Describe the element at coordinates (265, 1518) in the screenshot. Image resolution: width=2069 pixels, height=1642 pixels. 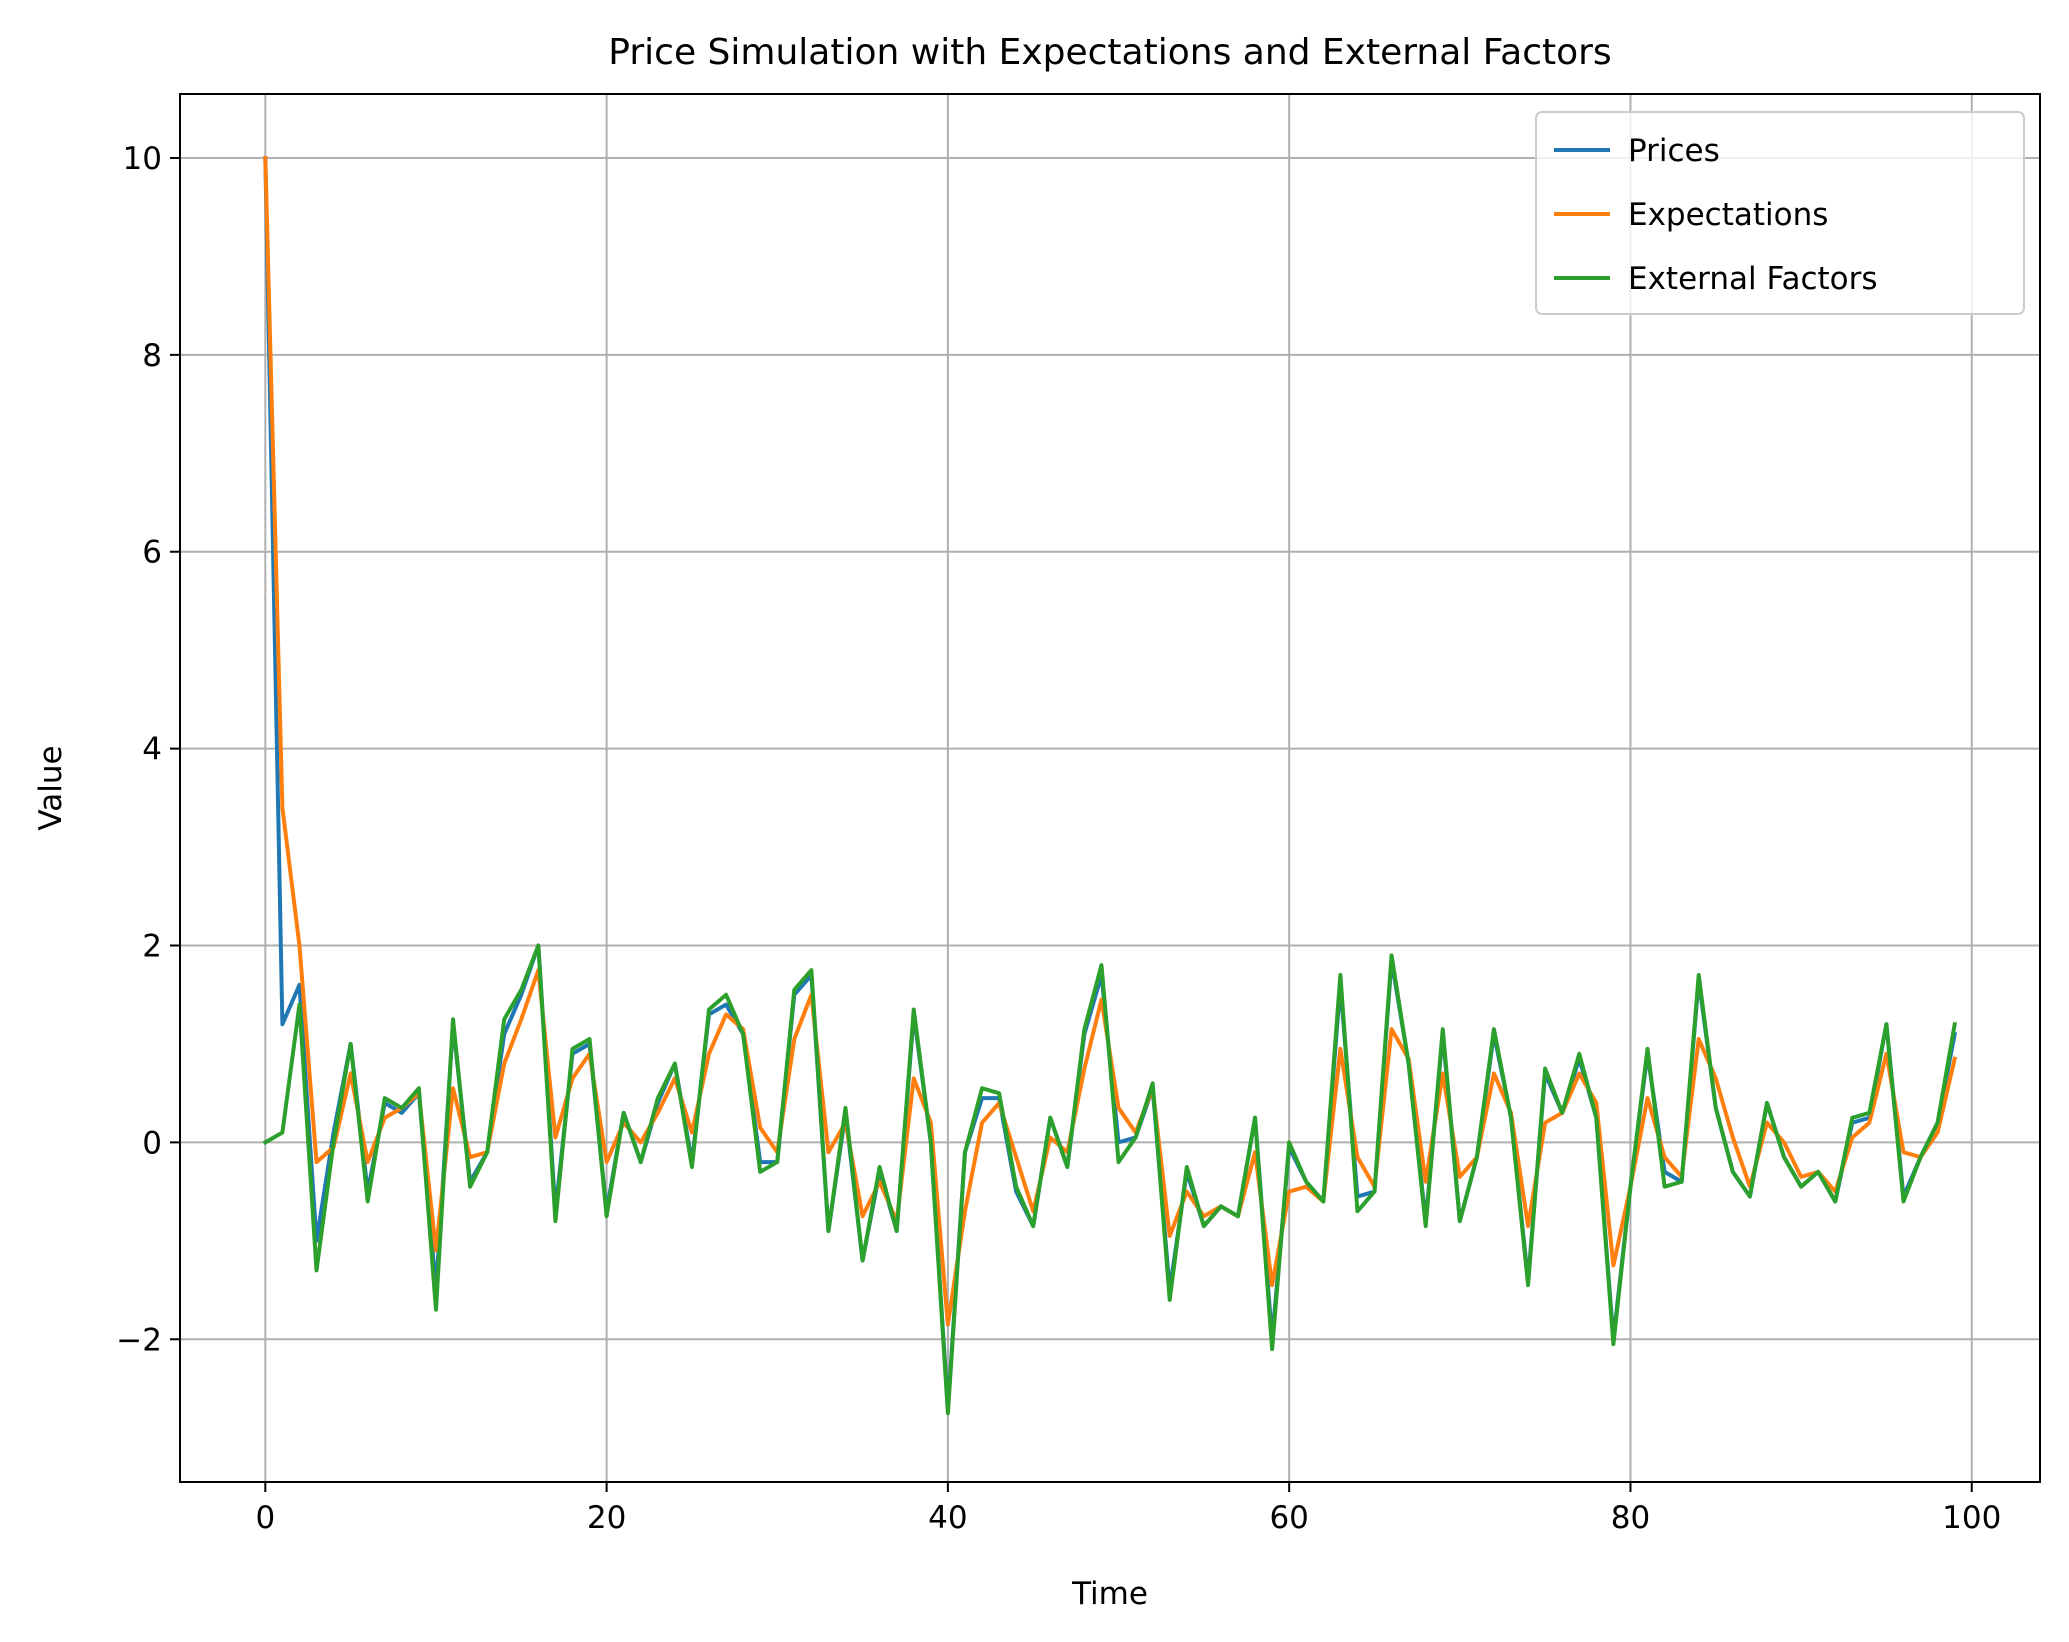
I see `x-tick-label: 0` at that location.